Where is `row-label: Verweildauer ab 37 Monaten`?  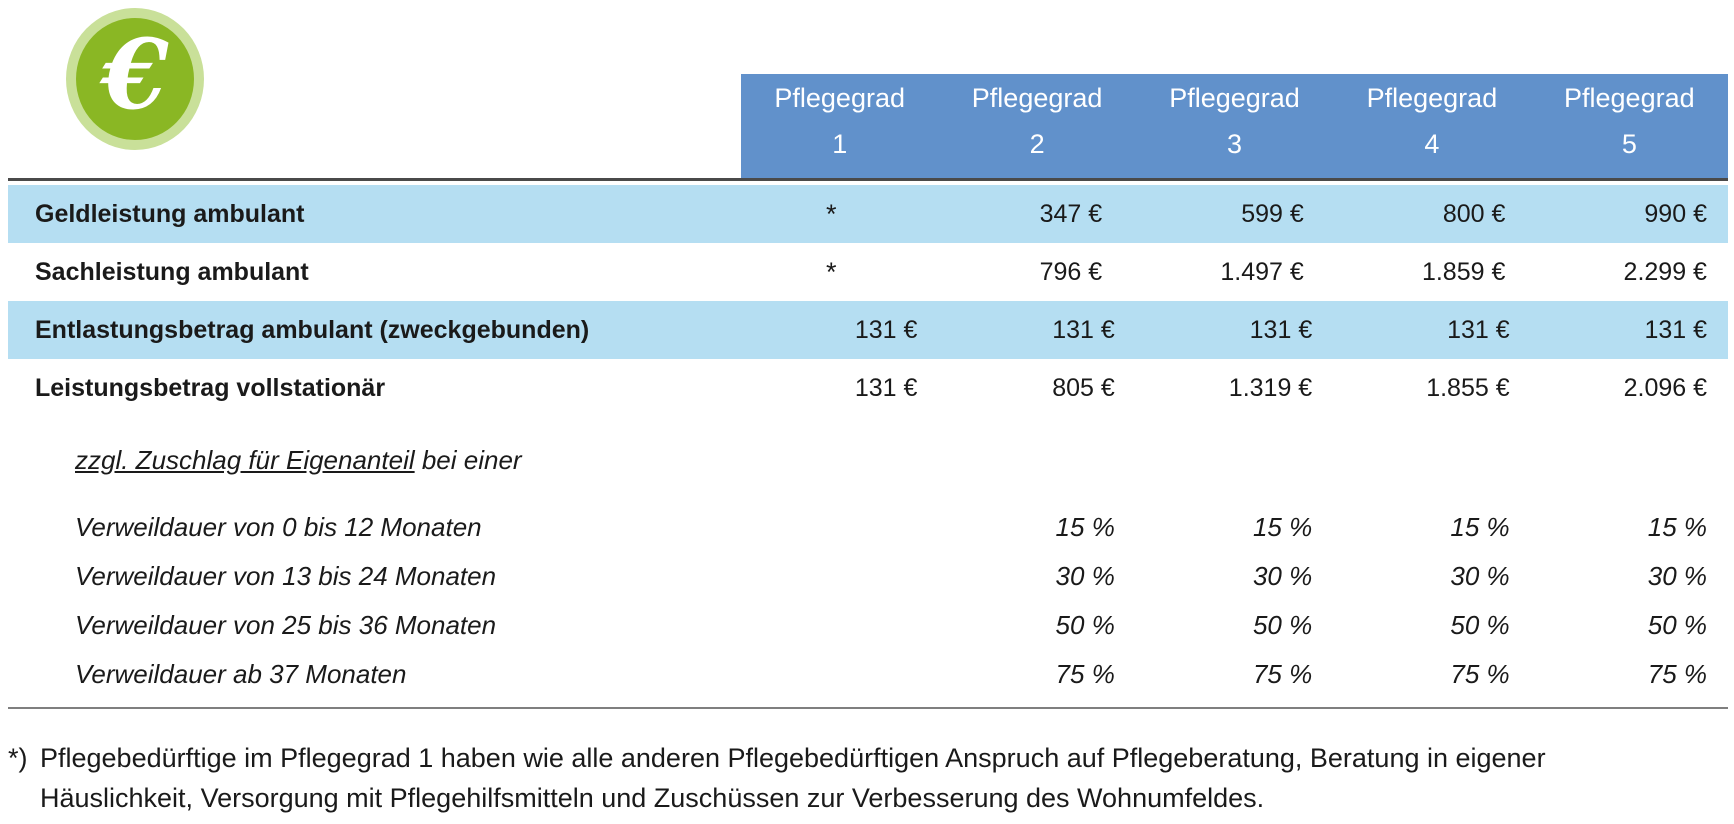
row-label: Verweildauer ab 37 Monaten is located at coordinates (241, 674).